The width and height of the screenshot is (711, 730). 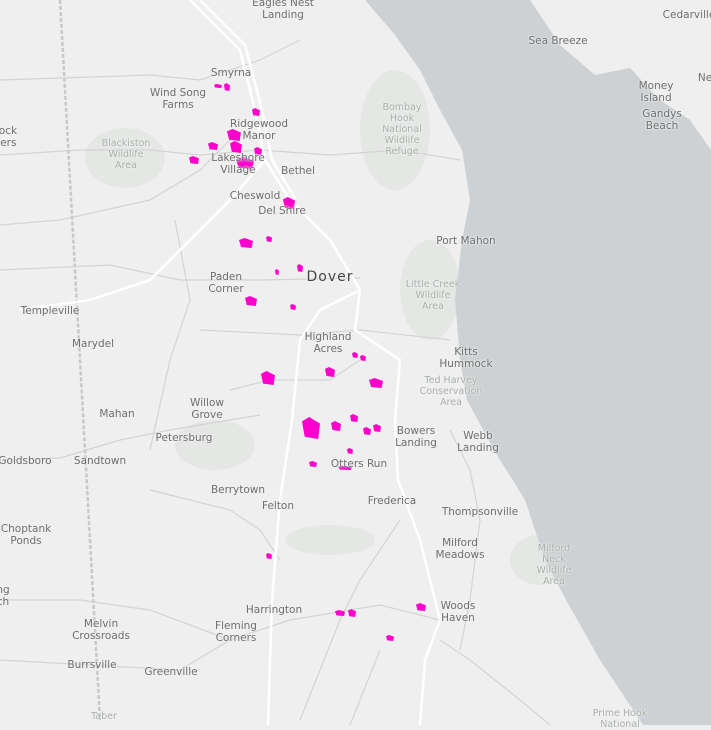 What do you see at coordinates (330, 277) in the screenshot?
I see `place-label: Dover` at bounding box center [330, 277].